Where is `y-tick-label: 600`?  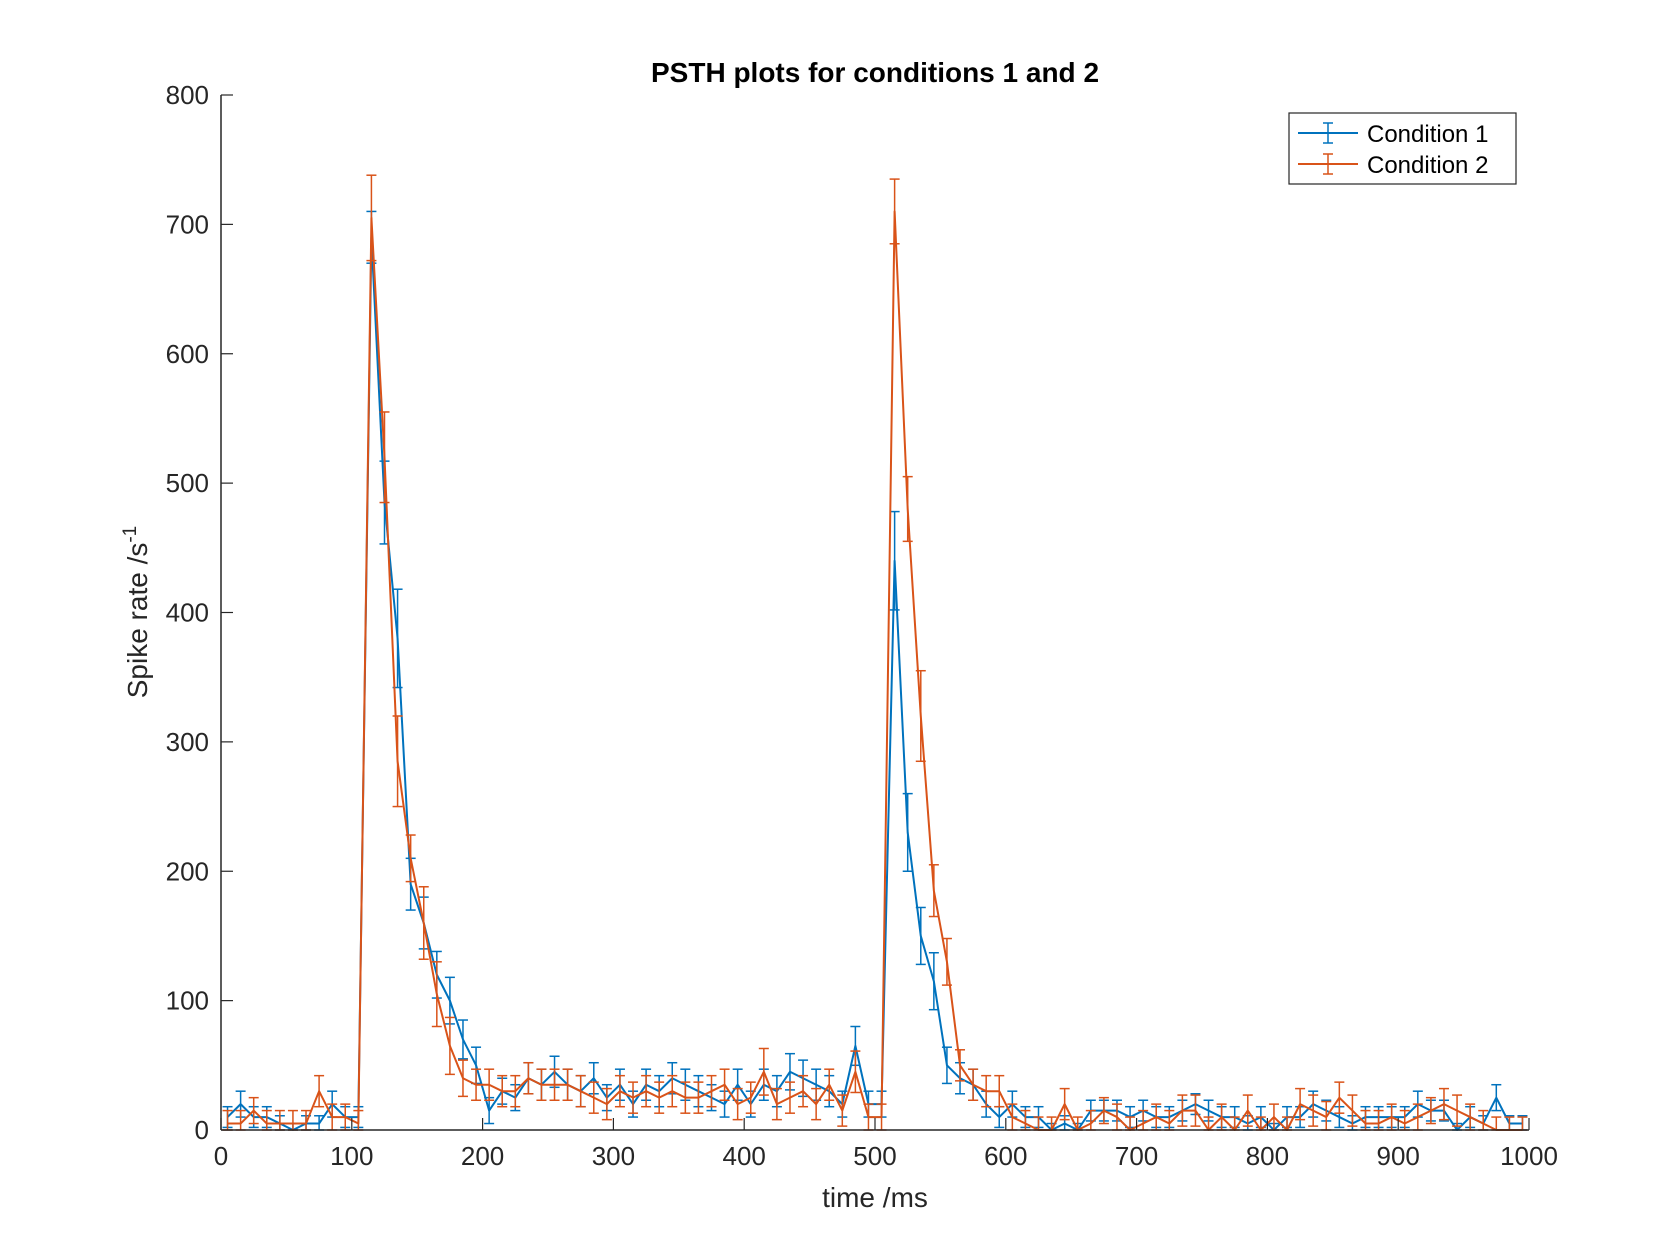 y-tick-label: 600 is located at coordinates (187, 354).